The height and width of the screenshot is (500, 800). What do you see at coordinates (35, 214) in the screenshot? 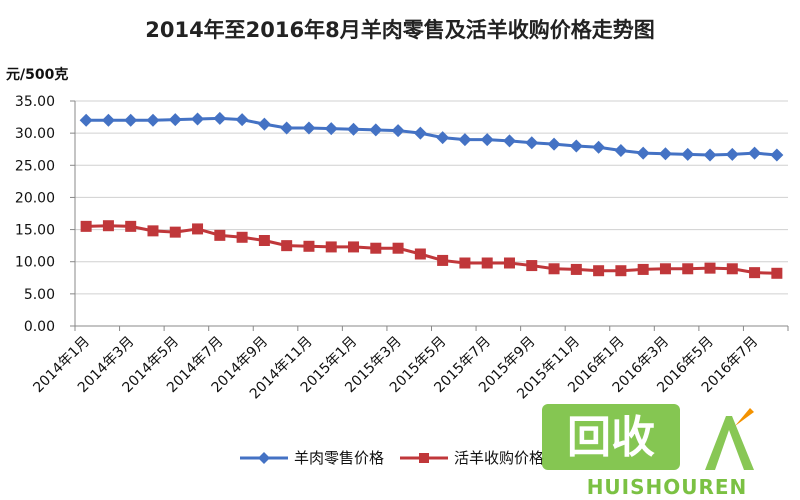
I see `y-tick-labels: 35.00 30.00 25.00 20.00 15.00 10.00 5.00 0.00` at bounding box center [35, 214].